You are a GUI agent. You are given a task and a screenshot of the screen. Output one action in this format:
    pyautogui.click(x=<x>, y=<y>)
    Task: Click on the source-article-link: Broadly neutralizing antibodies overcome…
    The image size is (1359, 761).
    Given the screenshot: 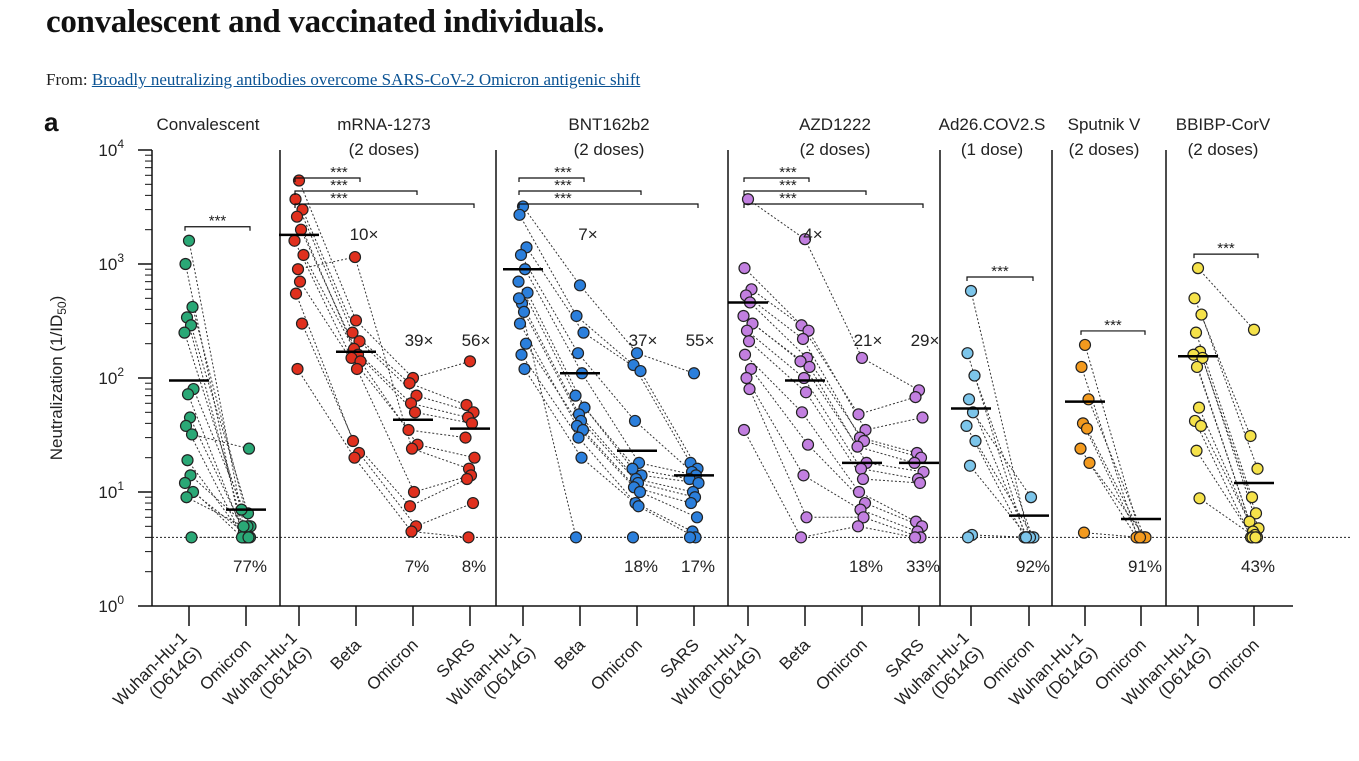 What is the action you would take?
    pyautogui.click(x=366, y=79)
    